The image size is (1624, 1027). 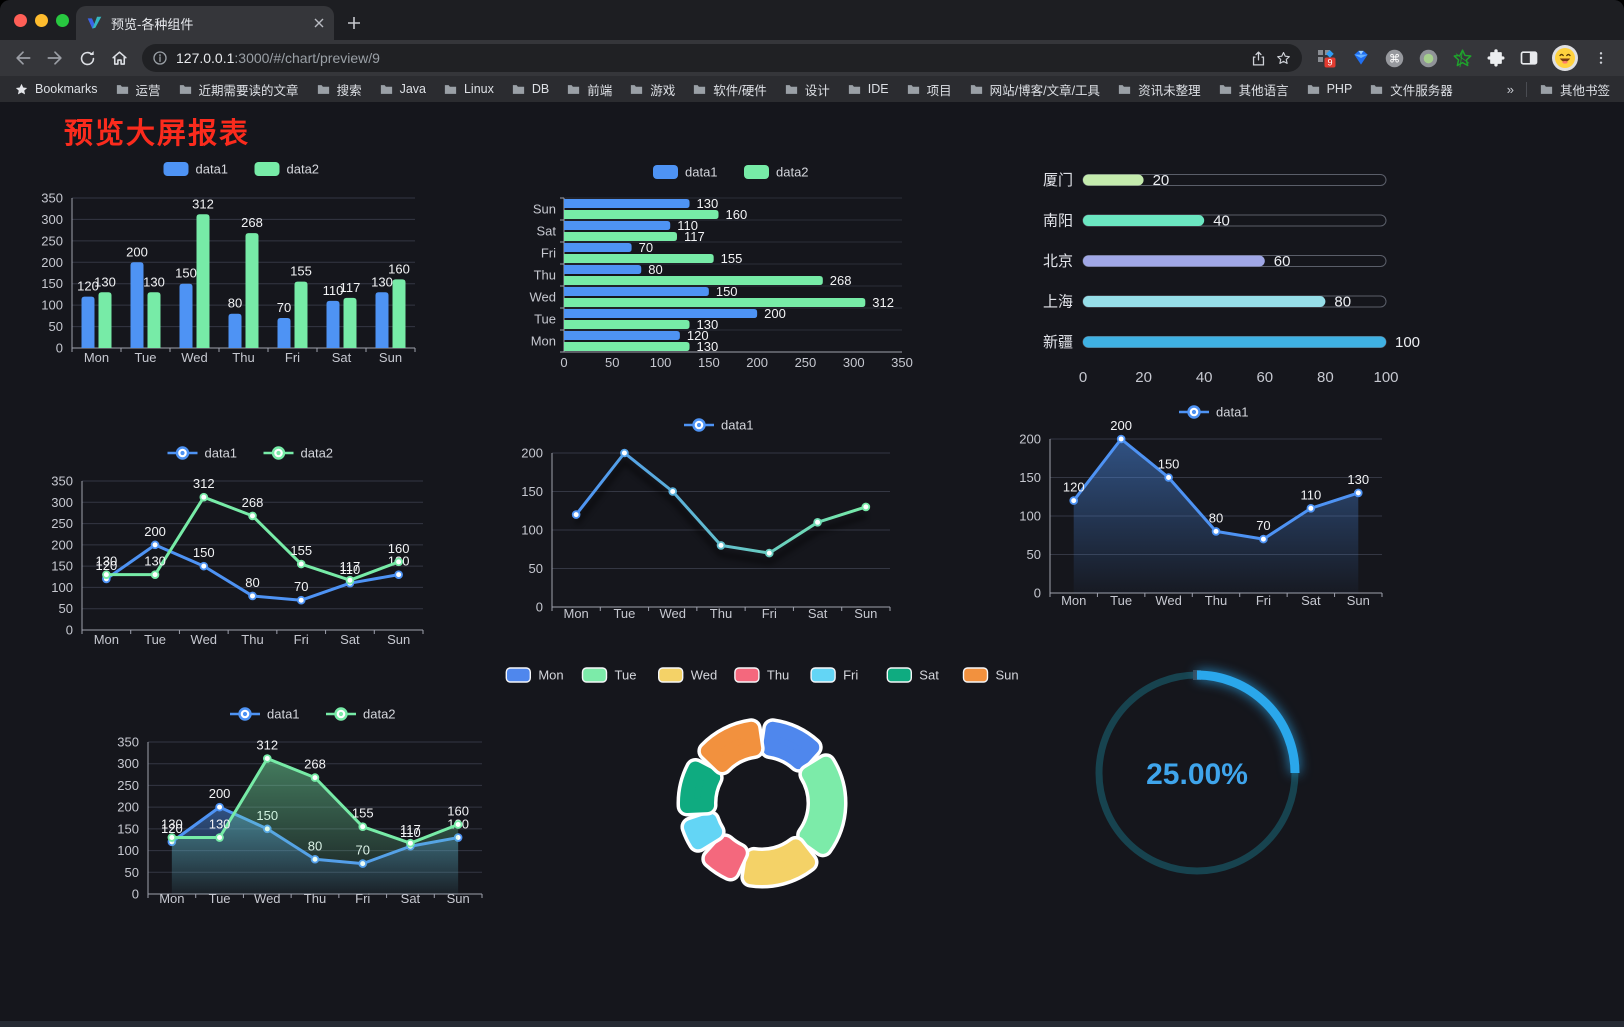 What do you see at coordinates (530, 89) in the screenshot?
I see `bookmark-folder-item: DB` at bounding box center [530, 89].